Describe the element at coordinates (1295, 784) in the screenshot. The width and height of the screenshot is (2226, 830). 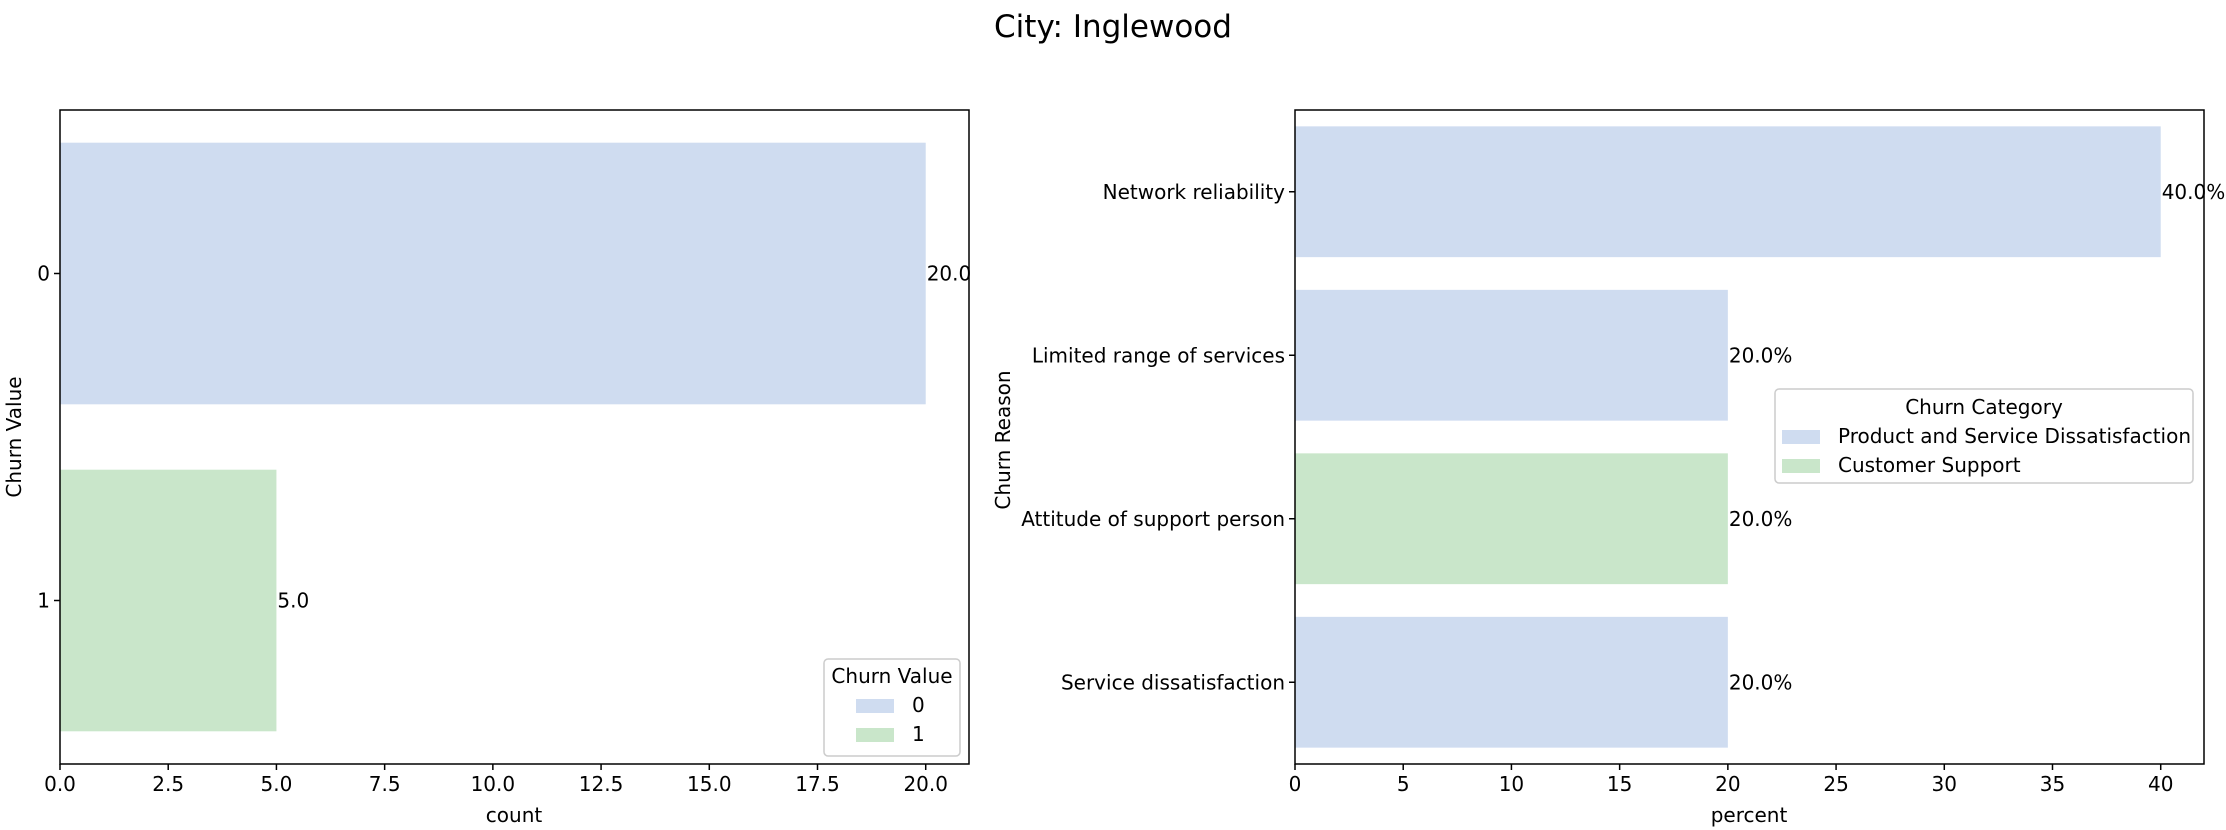
I see `chart2-x-tick-label-0: 0` at that location.